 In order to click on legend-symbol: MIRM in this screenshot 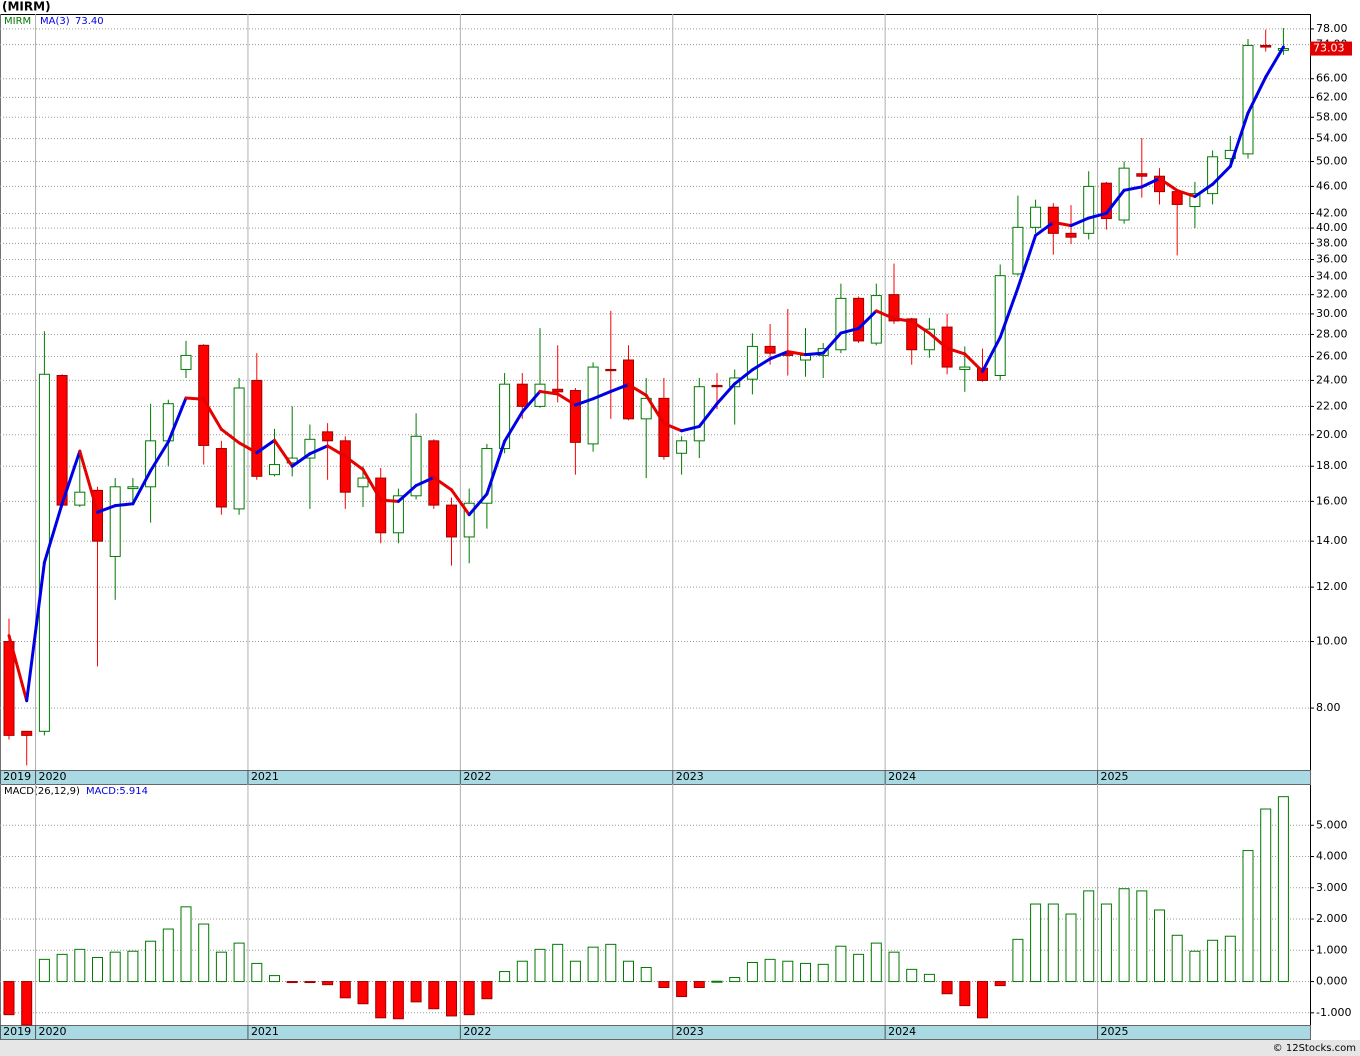, I will do `click(17, 21)`.